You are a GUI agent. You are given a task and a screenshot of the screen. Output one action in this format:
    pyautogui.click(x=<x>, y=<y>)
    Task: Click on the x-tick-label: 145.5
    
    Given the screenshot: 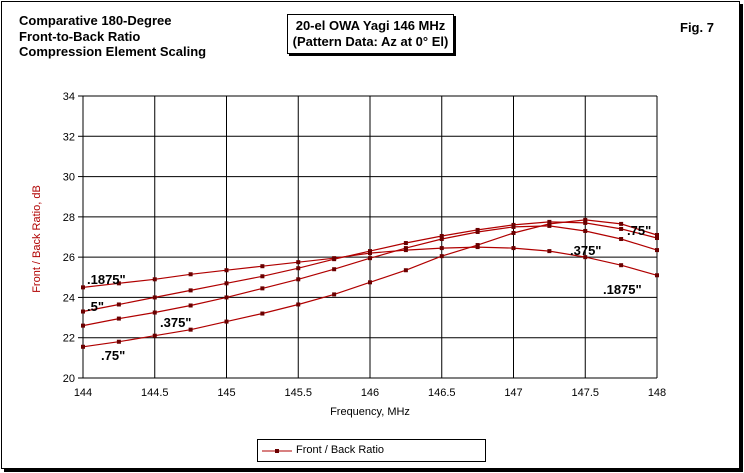 What is the action you would take?
    pyautogui.click(x=298, y=393)
    